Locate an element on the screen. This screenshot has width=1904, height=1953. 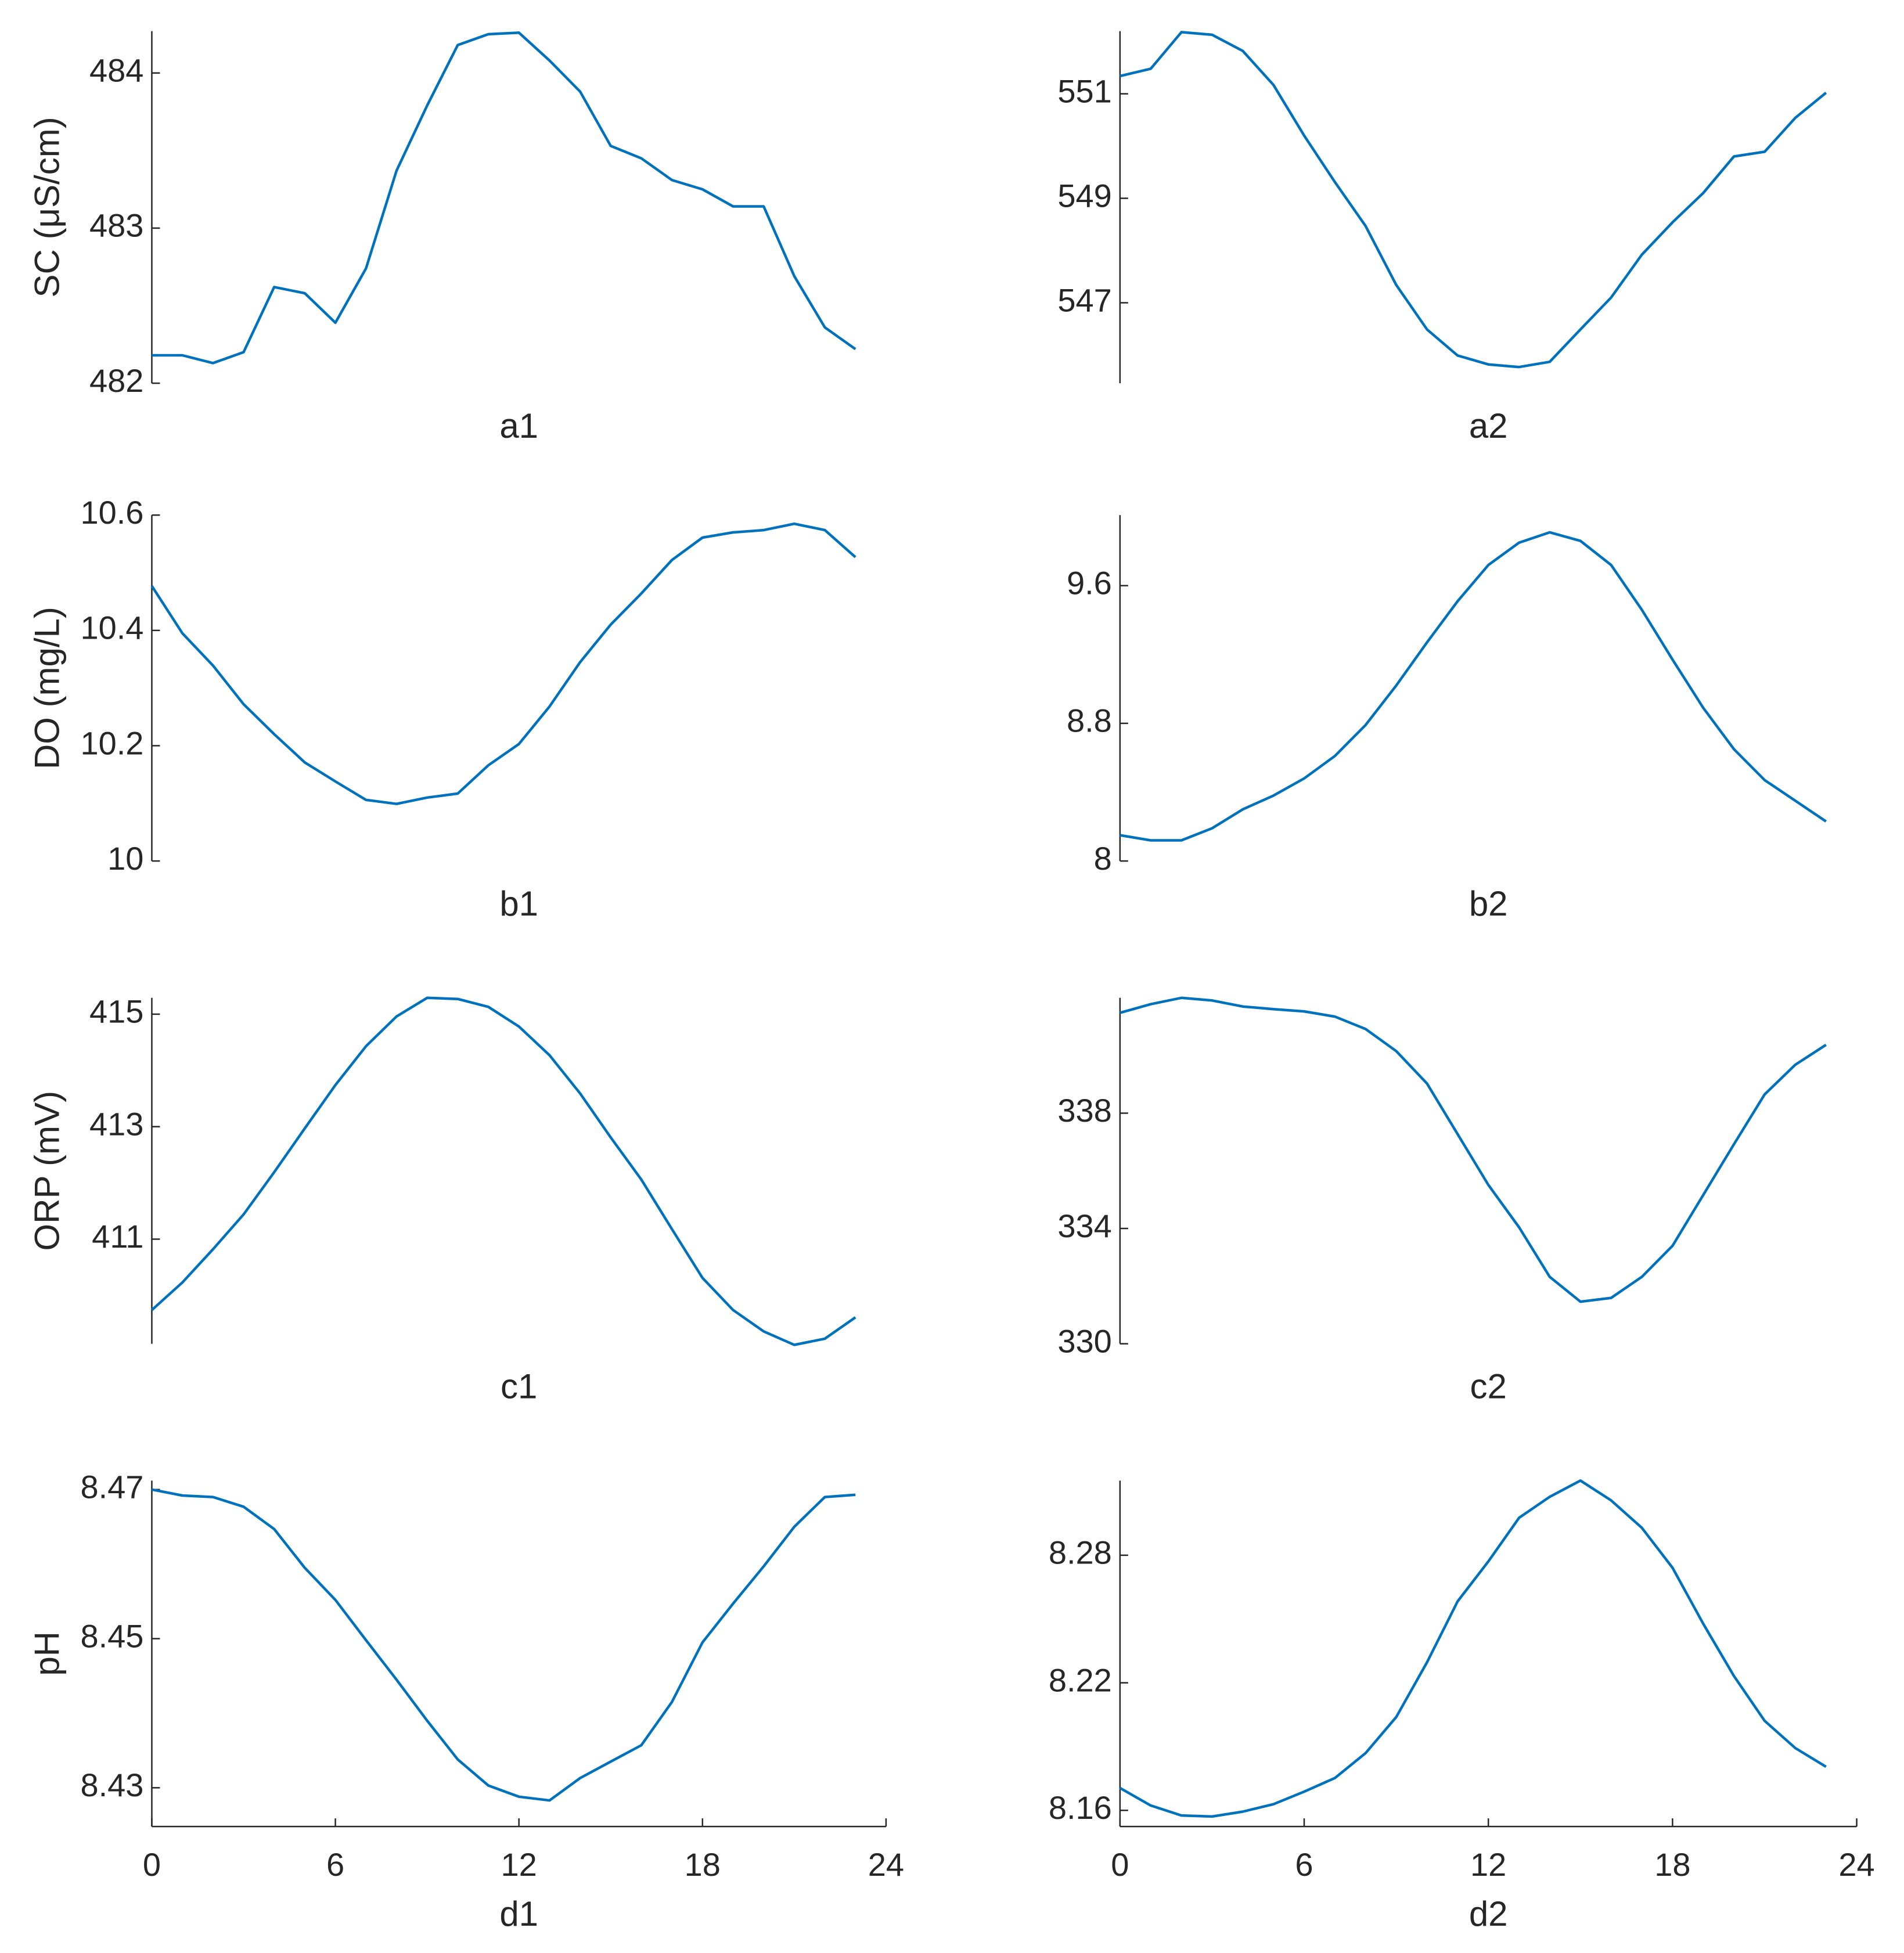
y-tick-label: 483 is located at coordinates (116, 225).